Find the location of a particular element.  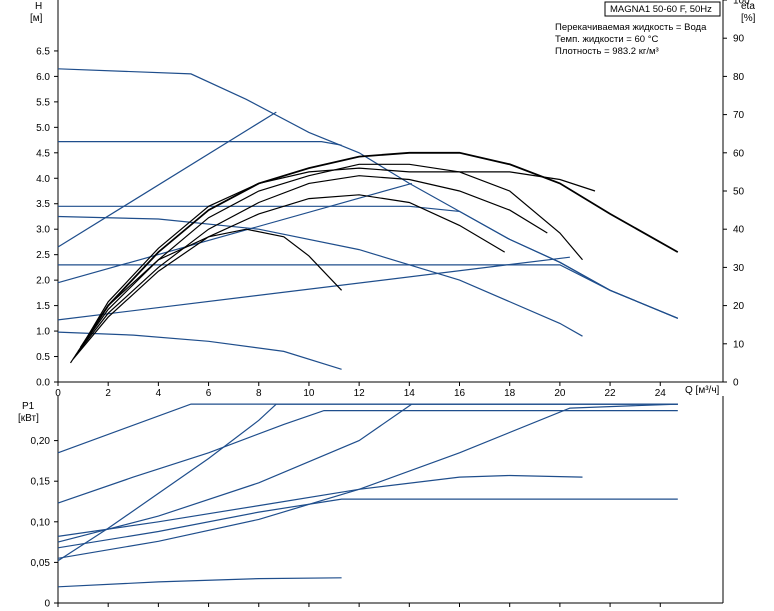

y-tick-label: 1.0 is located at coordinates (43, 332).